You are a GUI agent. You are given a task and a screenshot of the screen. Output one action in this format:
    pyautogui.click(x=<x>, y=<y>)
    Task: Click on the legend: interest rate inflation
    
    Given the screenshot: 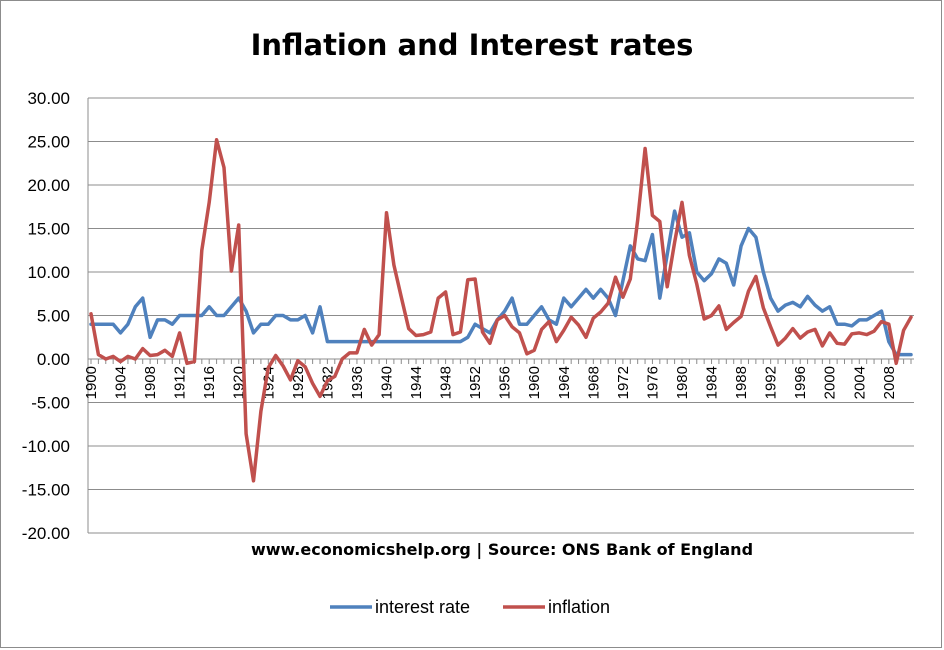 What is the action you would take?
    pyautogui.click(x=470, y=607)
    